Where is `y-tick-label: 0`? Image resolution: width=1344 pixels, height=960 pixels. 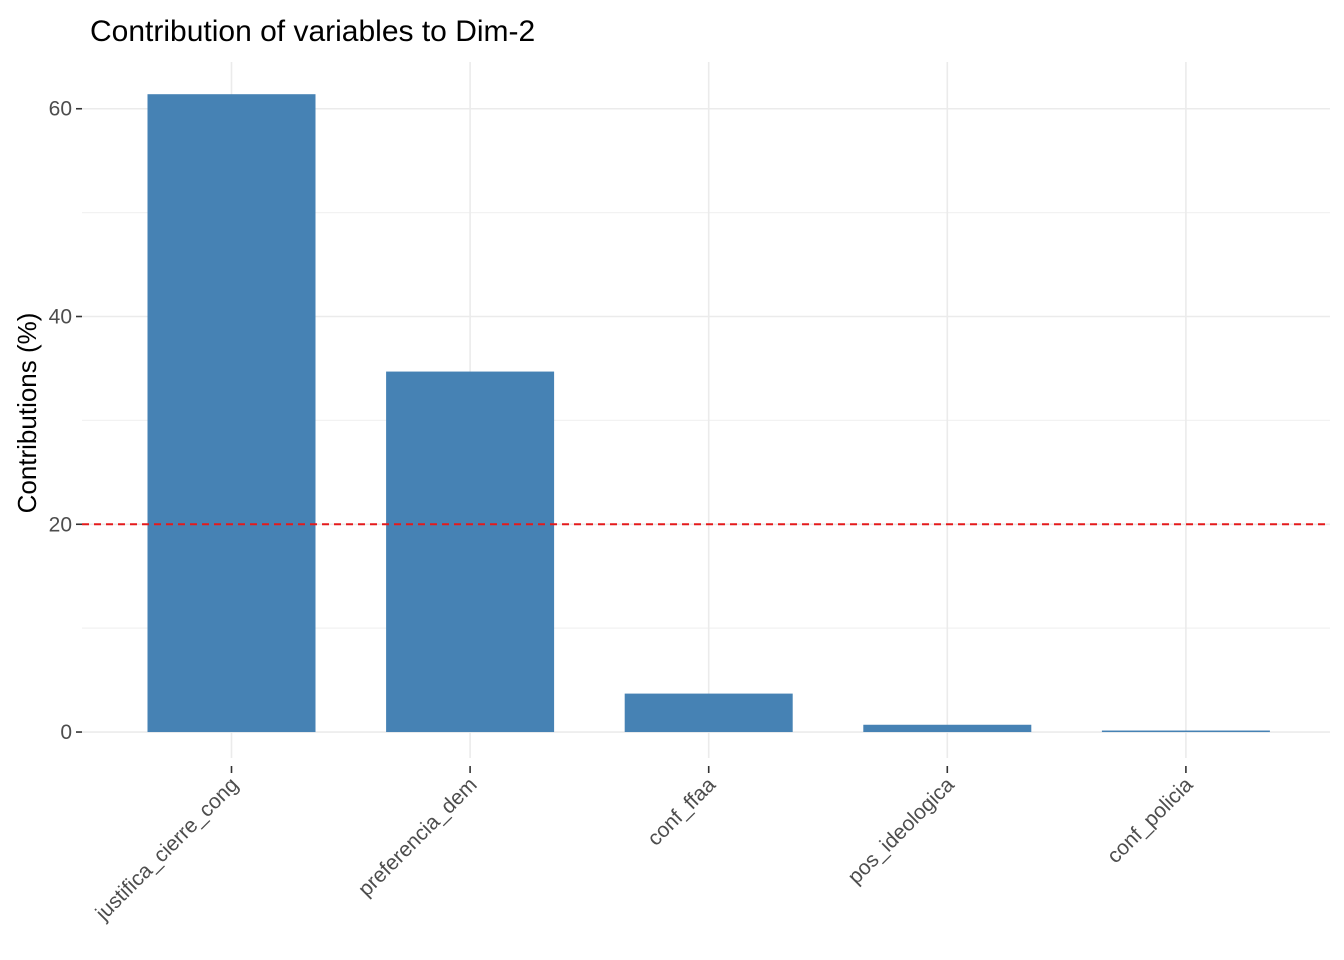
y-tick-label: 0 is located at coordinates (66, 732).